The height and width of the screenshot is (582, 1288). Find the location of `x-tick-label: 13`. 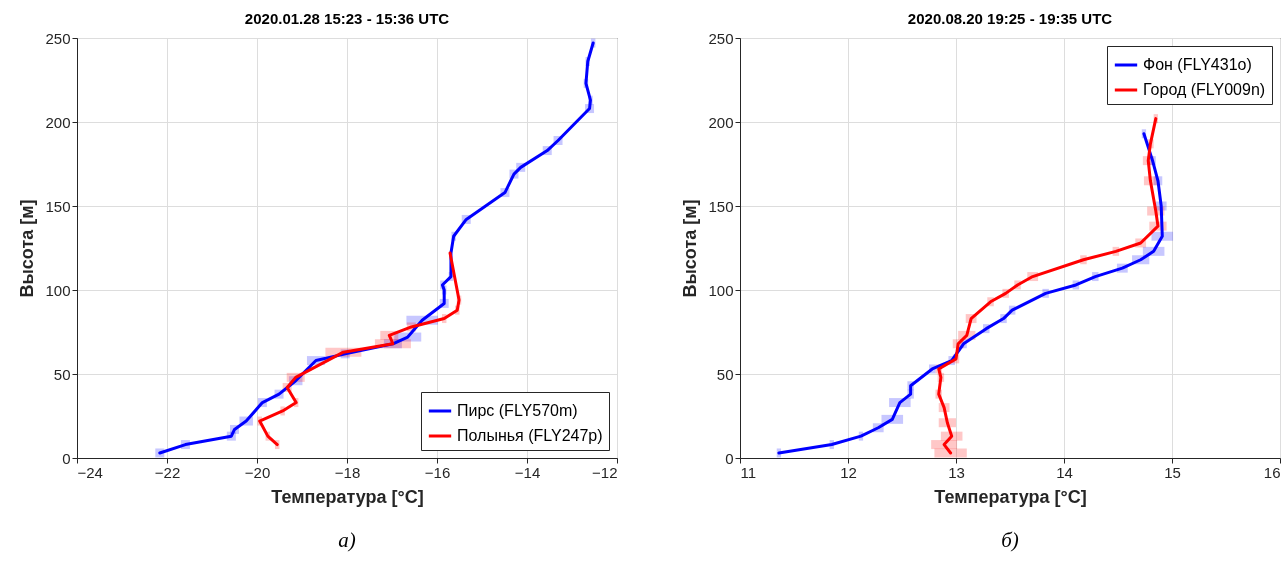

x-tick-label: 13 is located at coordinates (956, 472).